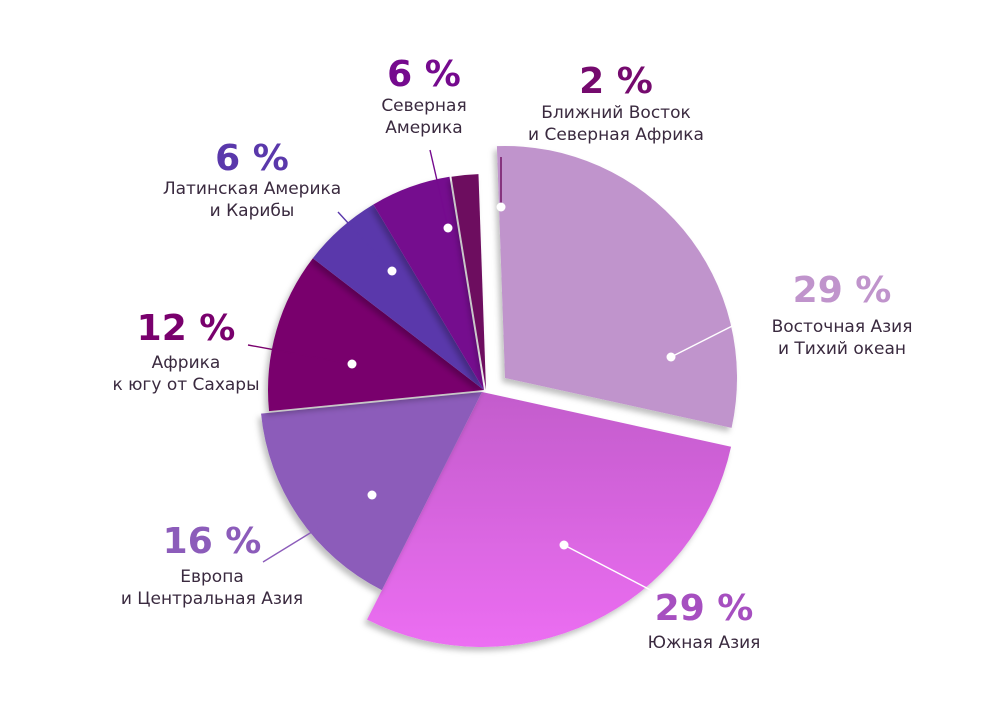 Image resolution: width=1000 pixels, height=715 pixels. What do you see at coordinates (212, 588) in the screenshot?
I see `slice-category-label: Европа и Центральная Азия` at bounding box center [212, 588].